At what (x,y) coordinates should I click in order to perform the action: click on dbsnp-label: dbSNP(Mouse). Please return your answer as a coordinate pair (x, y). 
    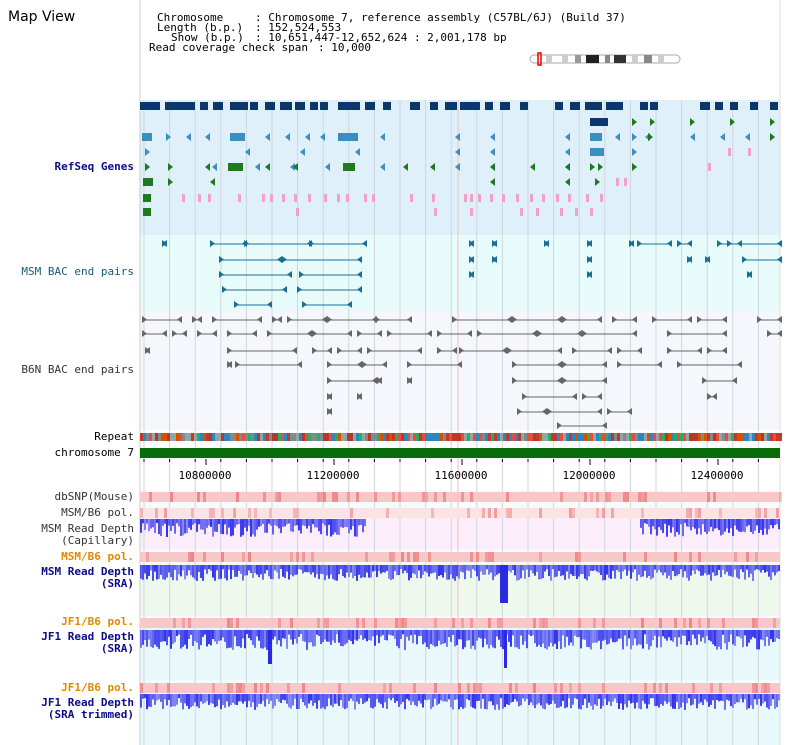
    Looking at the image, I should click on (94, 496).